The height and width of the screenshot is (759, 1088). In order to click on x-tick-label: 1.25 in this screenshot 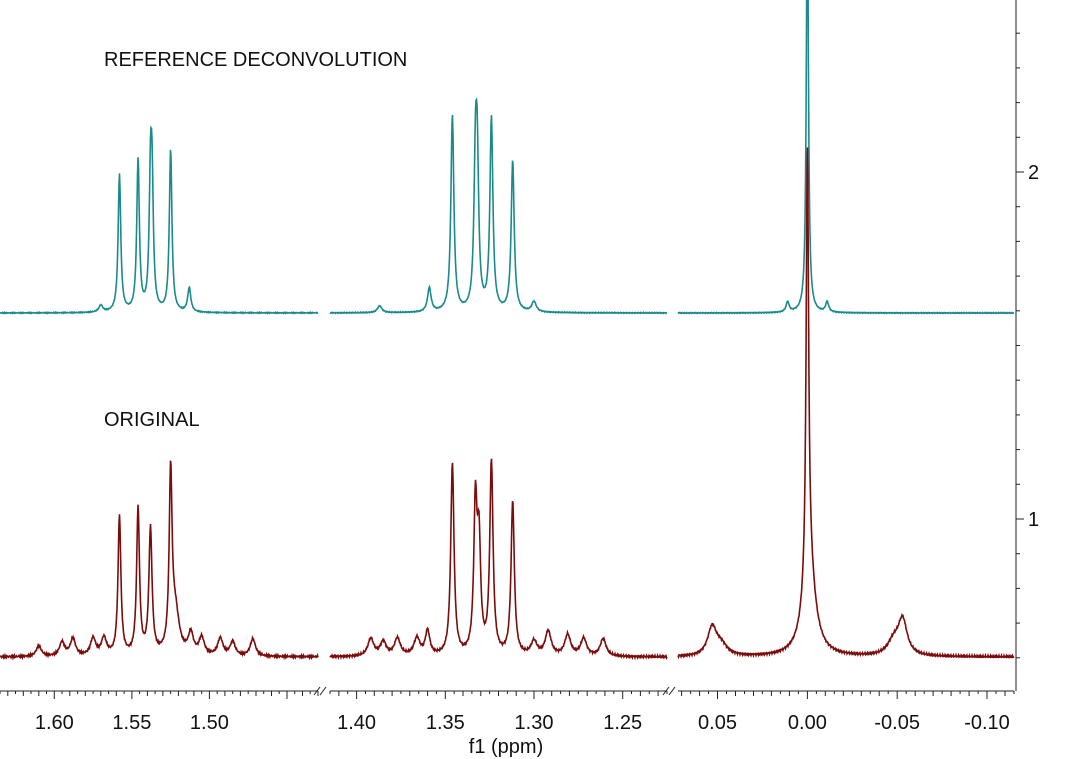, I will do `click(622, 723)`.